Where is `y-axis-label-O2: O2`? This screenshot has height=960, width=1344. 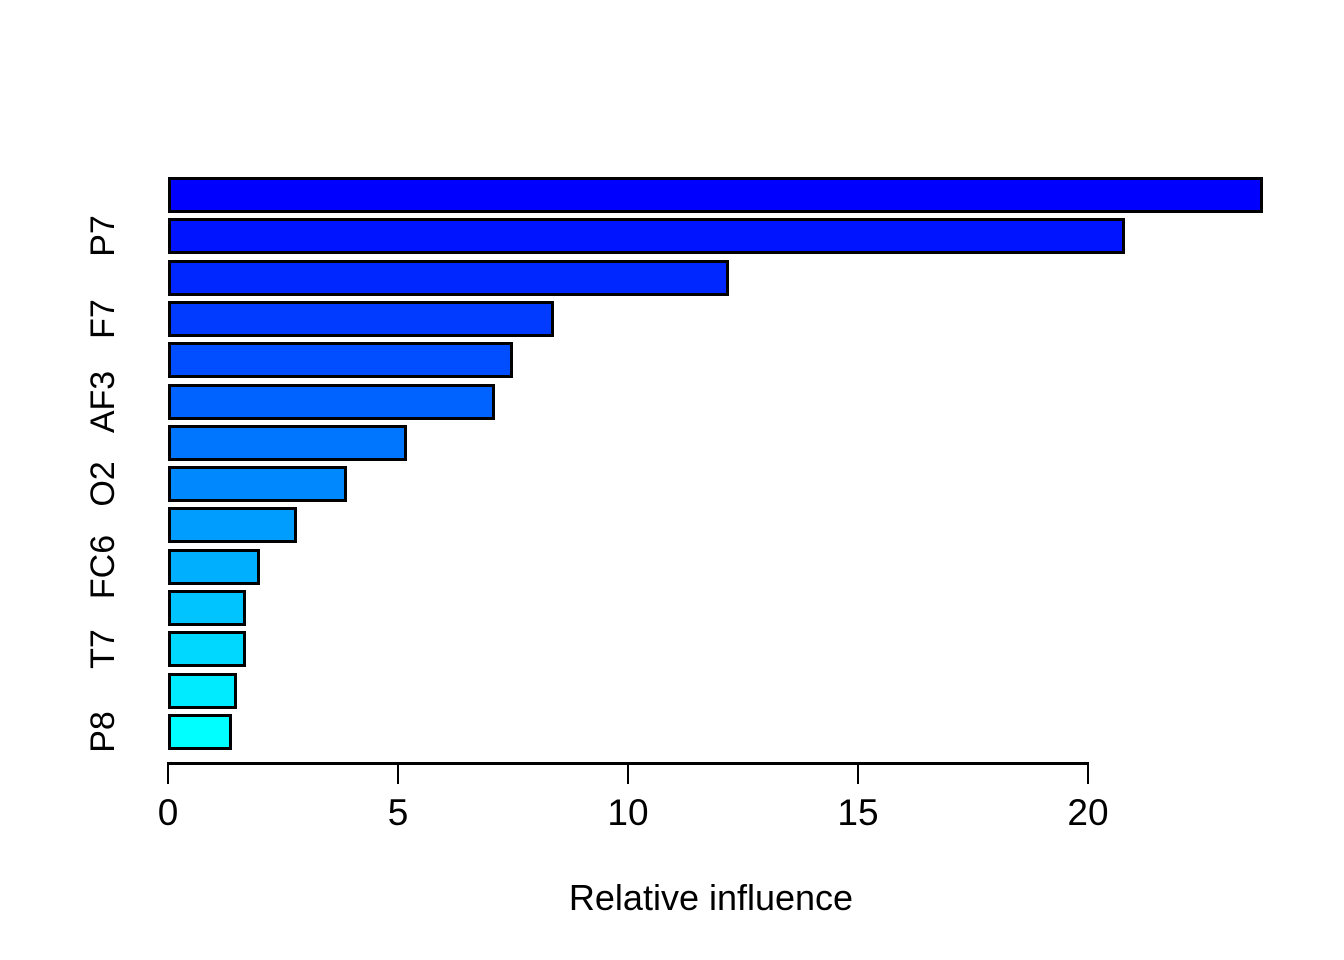
y-axis-label-O2: O2 is located at coordinates (103, 484).